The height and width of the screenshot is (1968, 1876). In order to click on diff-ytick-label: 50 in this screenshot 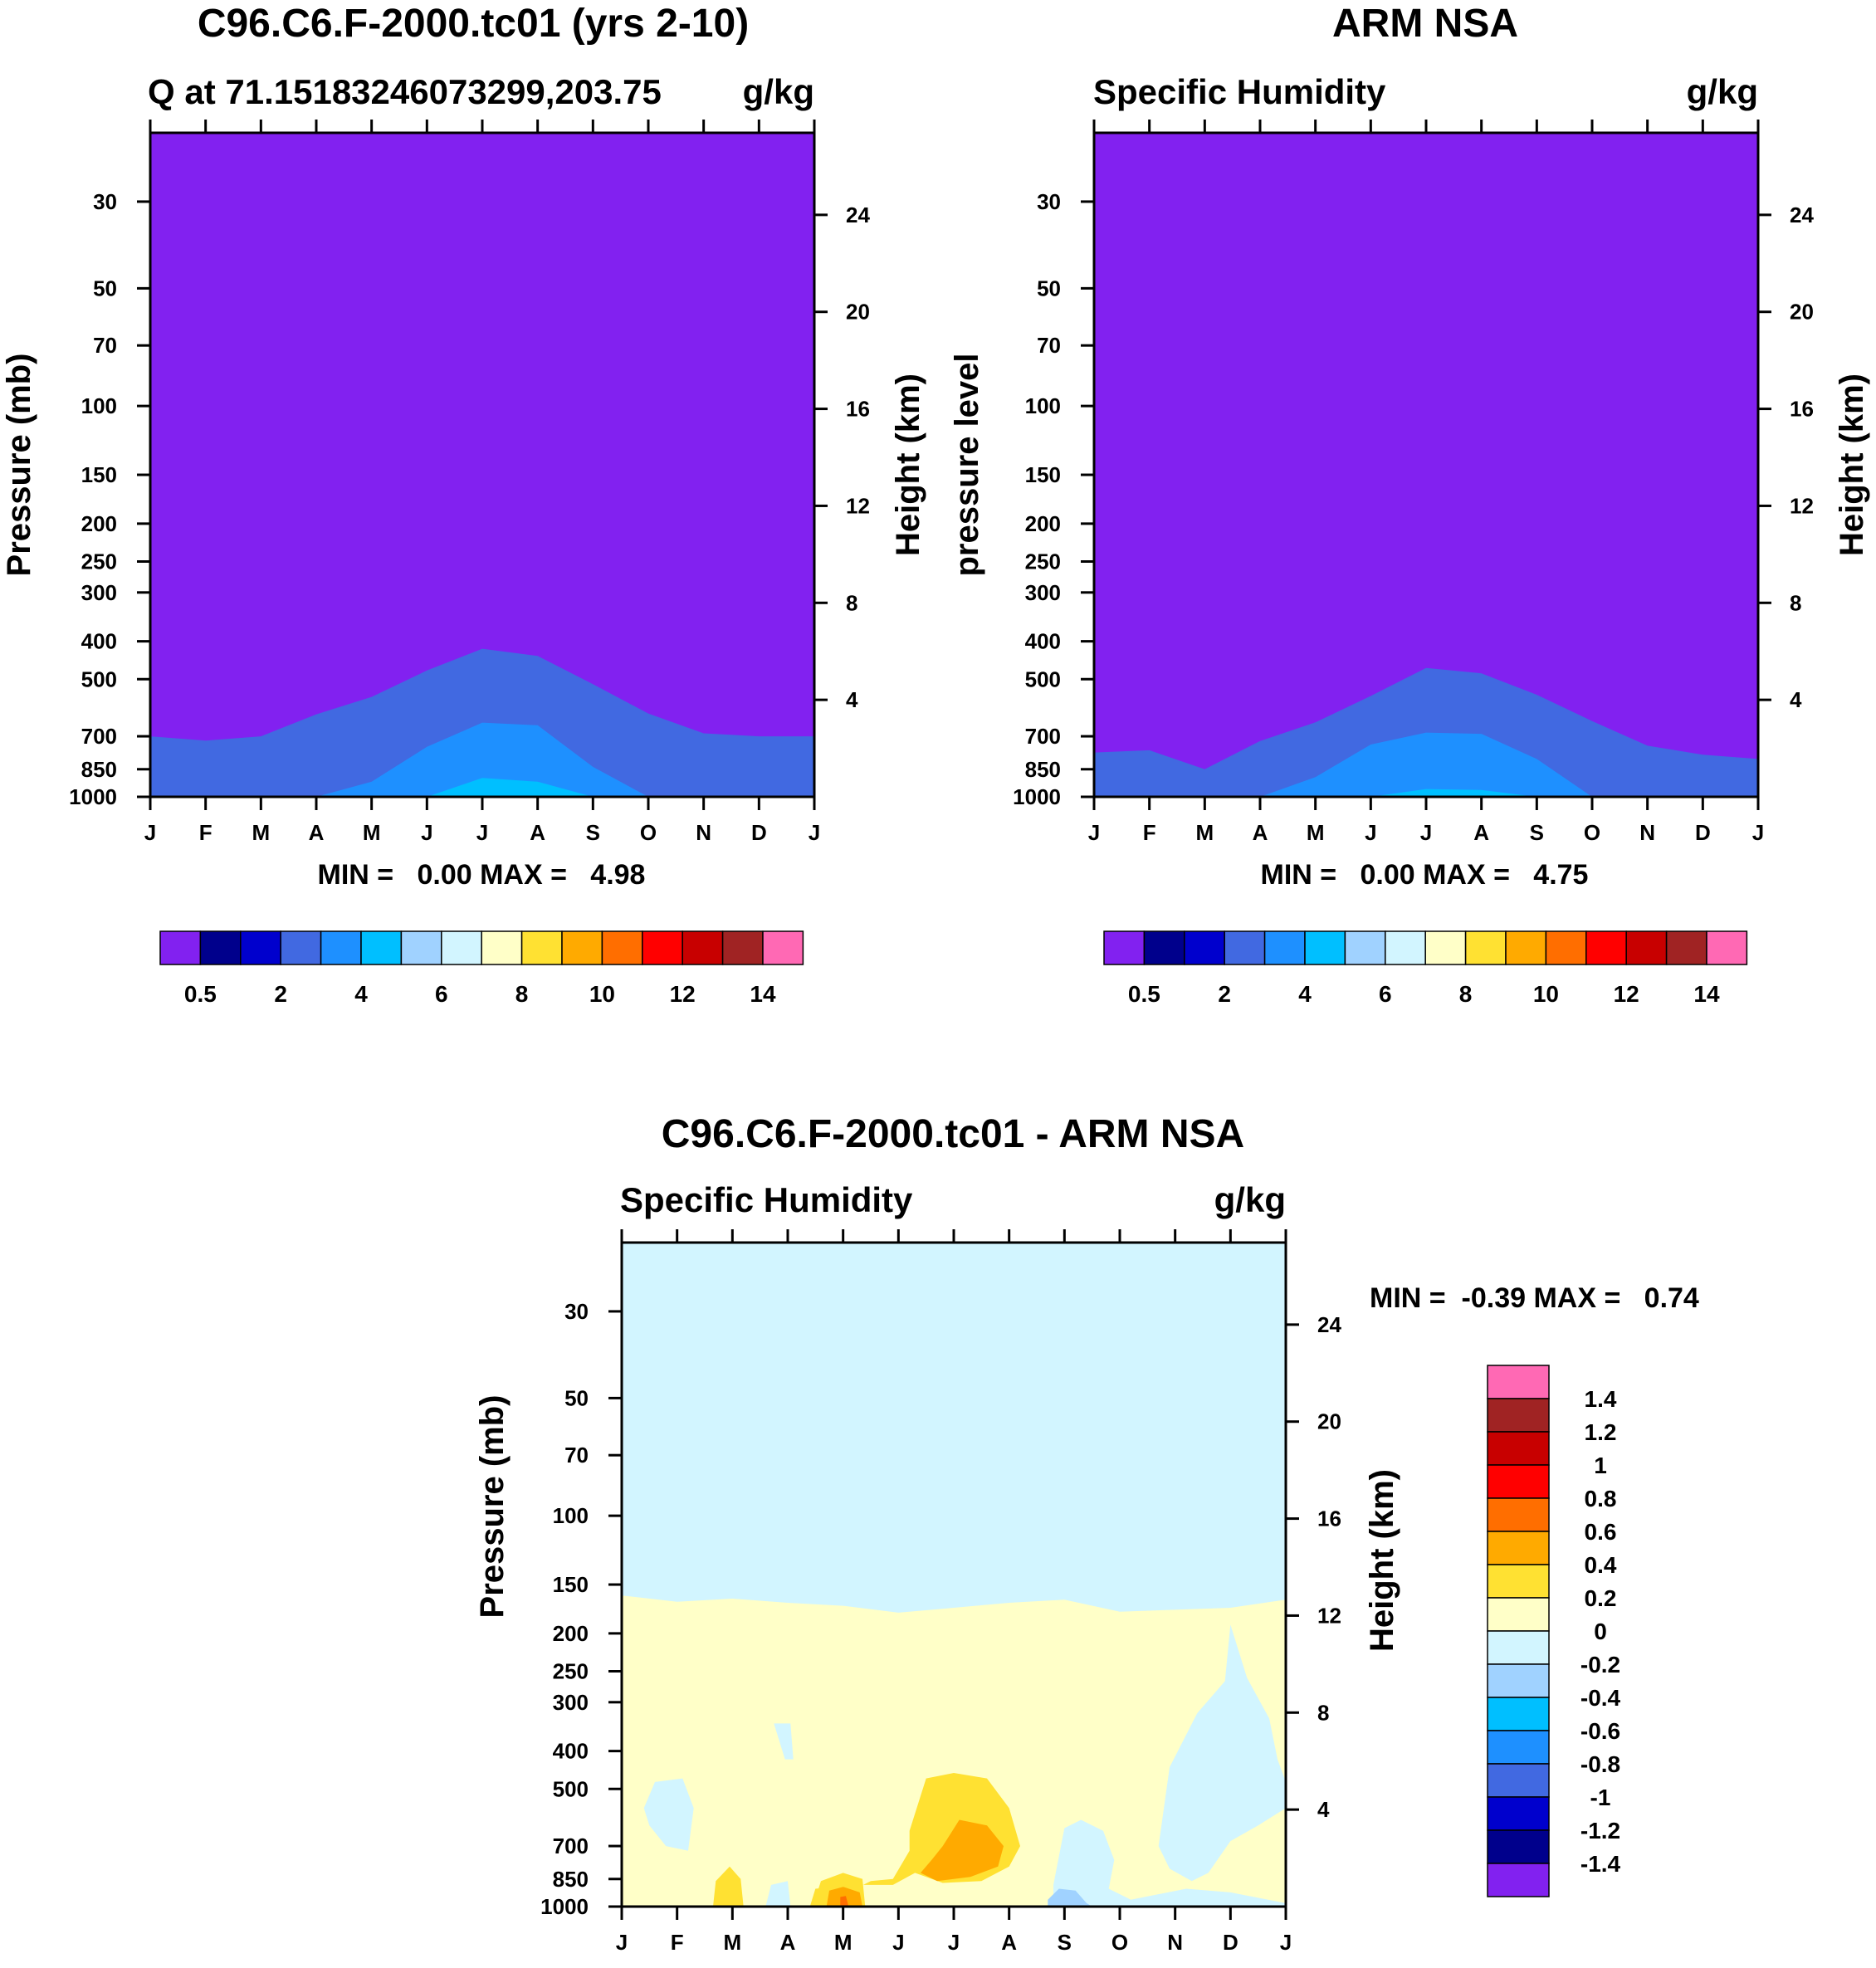, I will do `click(576, 1397)`.